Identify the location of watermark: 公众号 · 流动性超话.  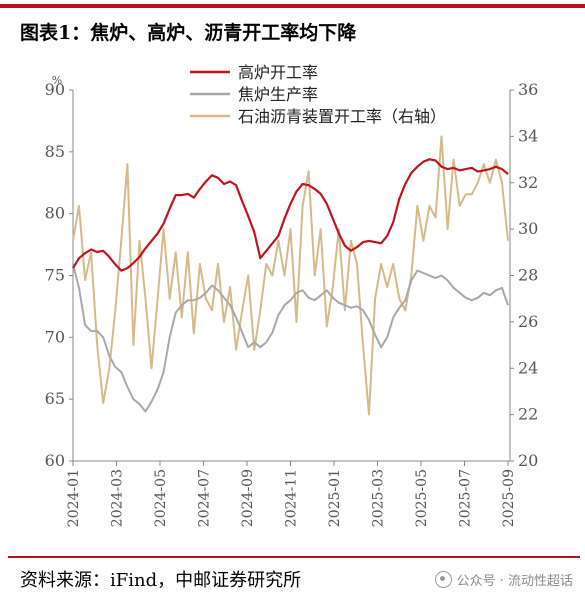
(503, 579).